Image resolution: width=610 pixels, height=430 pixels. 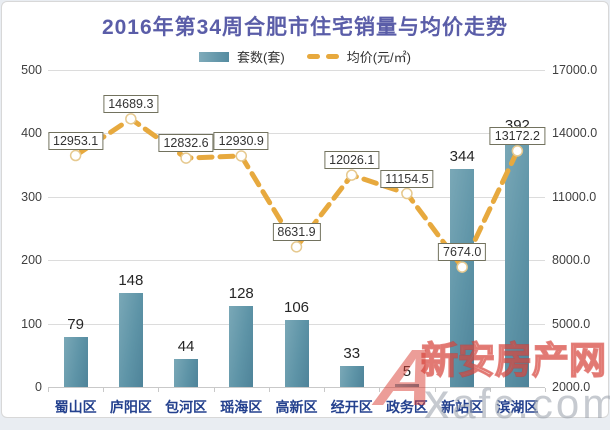 I want to click on line-point-label: 12026.1, so click(x=352, y=160).